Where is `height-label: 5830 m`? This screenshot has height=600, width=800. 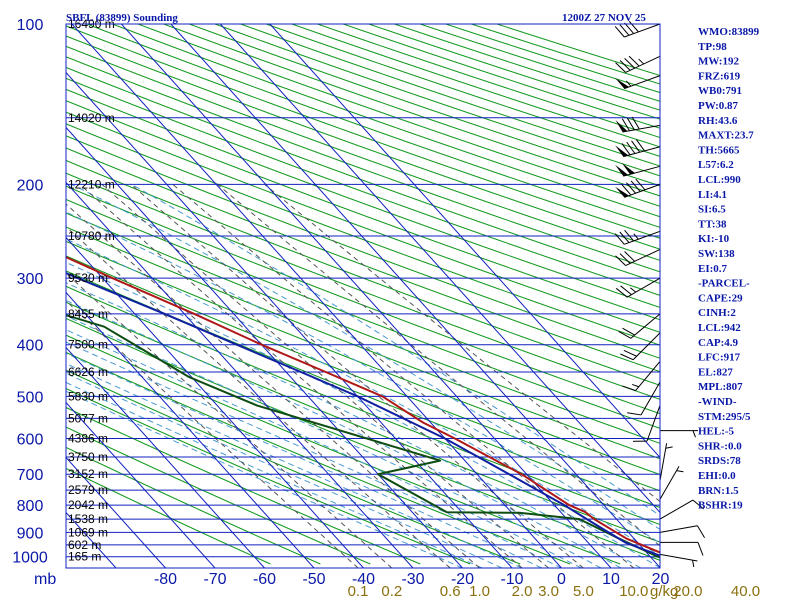
height-label: 5830 m is located at coordinates (88, 396).